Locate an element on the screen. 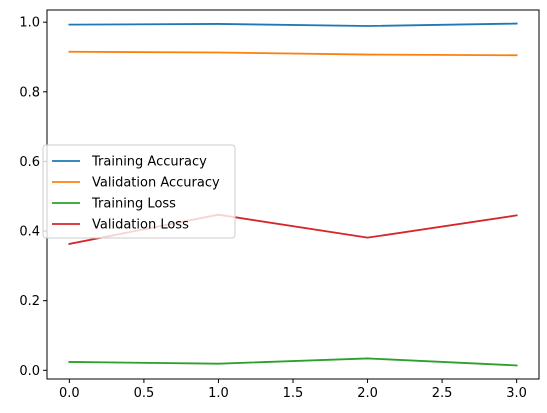  x-axis: 0.0 0.5 1.0 1.5 2.0 2.5 3.0 is located at coordinates (293, 390).